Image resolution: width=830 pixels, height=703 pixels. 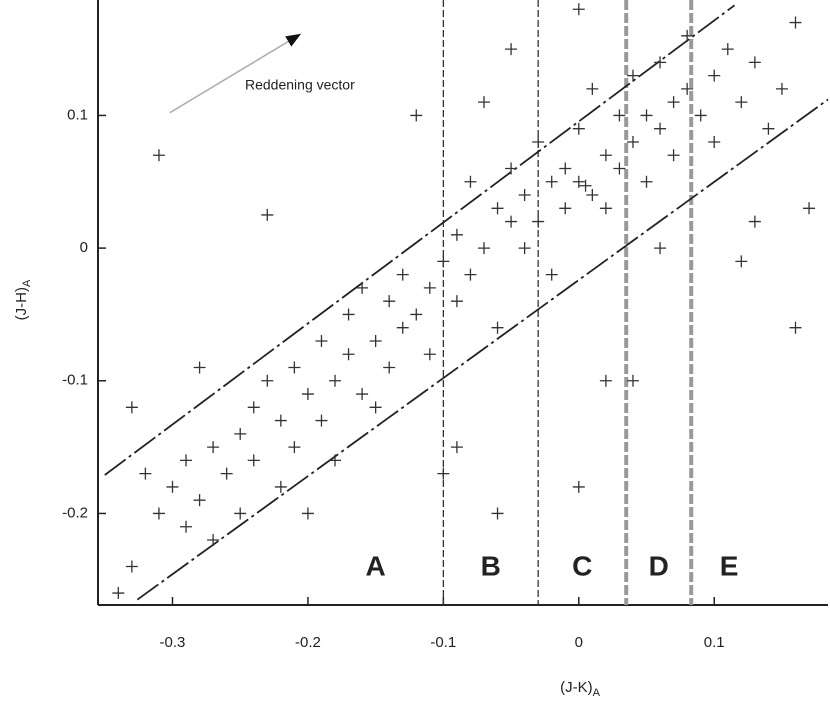 I want to click on y-axis-label: (J-H)A, so click(x=23, y=299).